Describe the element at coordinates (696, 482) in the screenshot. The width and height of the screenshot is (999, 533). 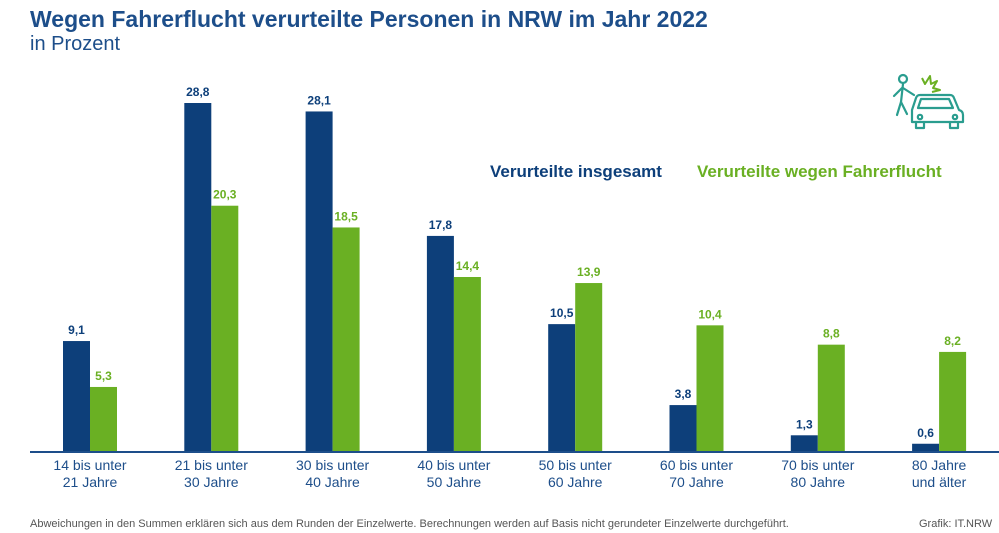
I see `category-label-5-1: 70 Jahre` at that location.